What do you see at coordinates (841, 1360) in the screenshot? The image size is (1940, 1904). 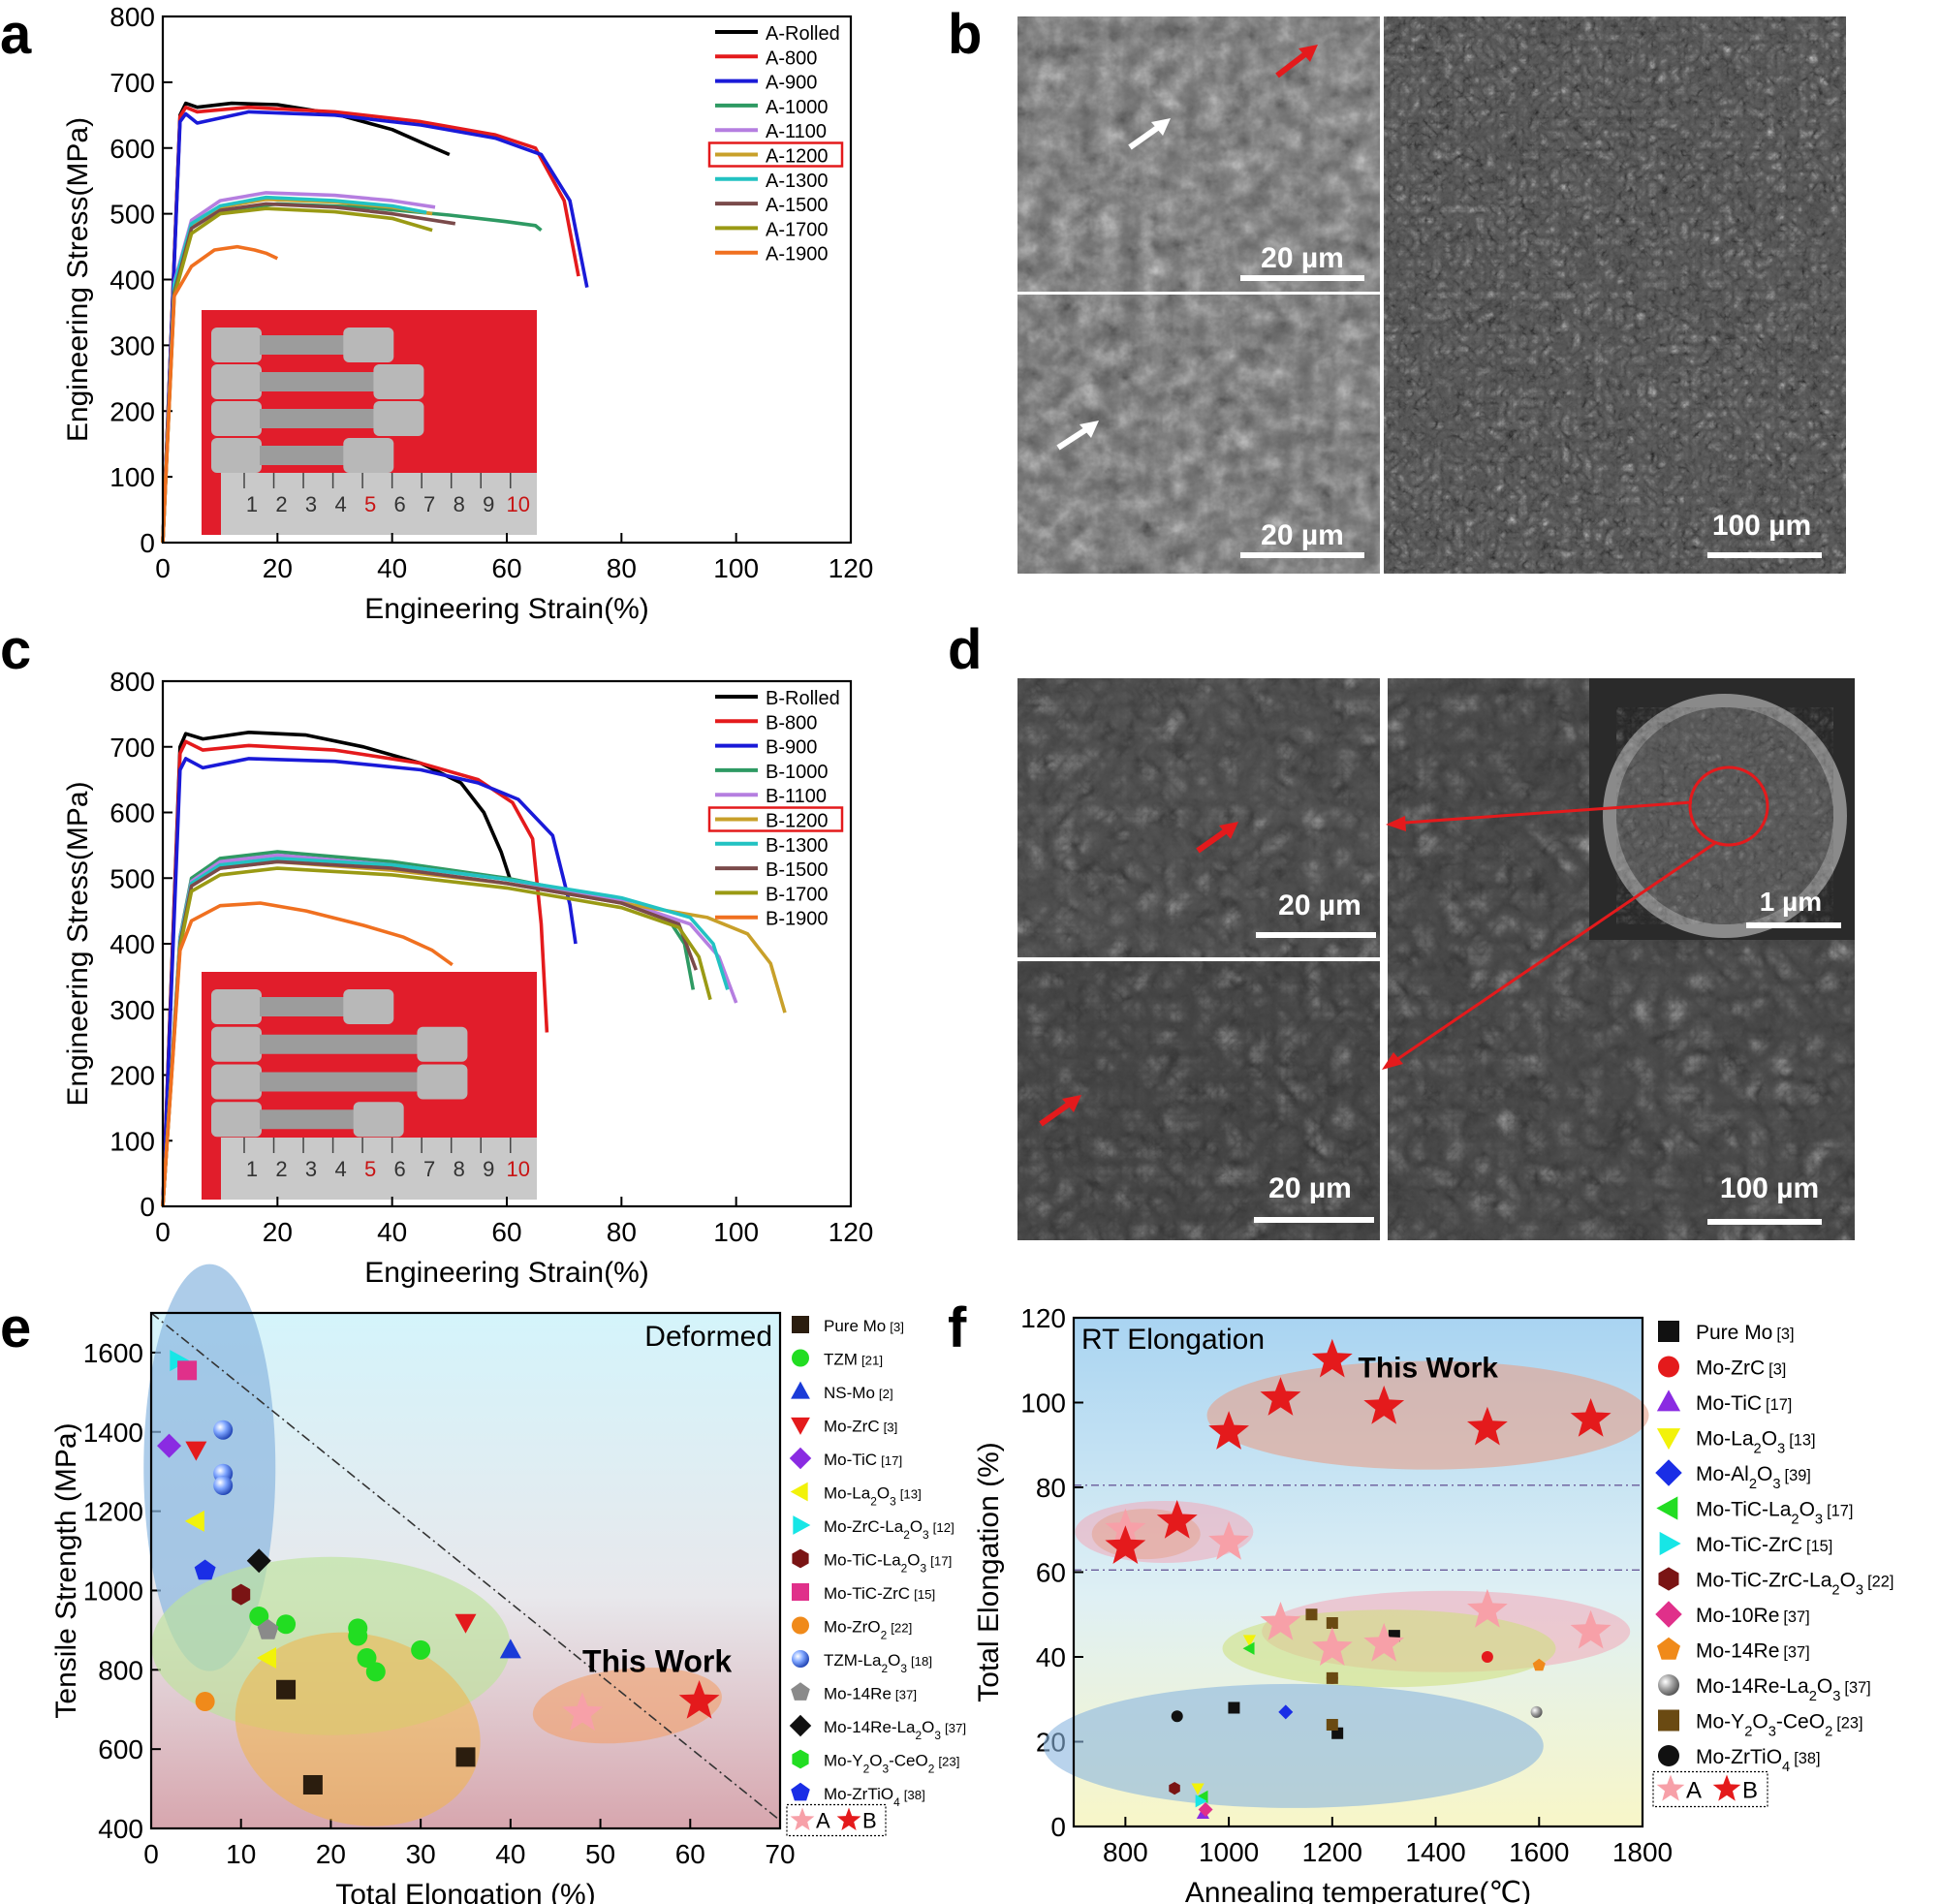 I see `label-fragment: TZM` at bounding box center [841, 1360].